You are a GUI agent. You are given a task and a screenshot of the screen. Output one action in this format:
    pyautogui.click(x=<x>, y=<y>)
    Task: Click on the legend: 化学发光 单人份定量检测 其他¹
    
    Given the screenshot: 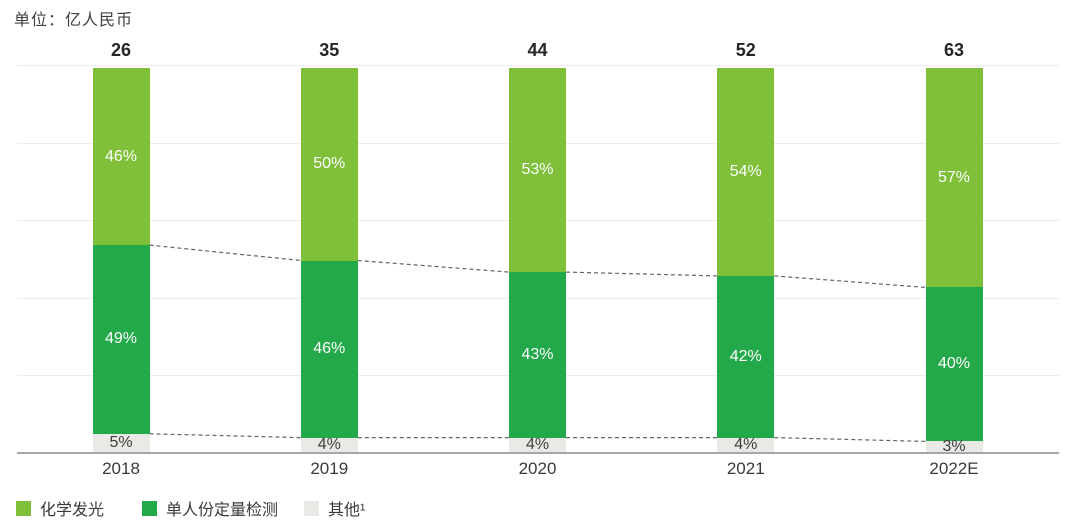 What is the action you would take?
    pyautogui.click(x=190, y=508)
    